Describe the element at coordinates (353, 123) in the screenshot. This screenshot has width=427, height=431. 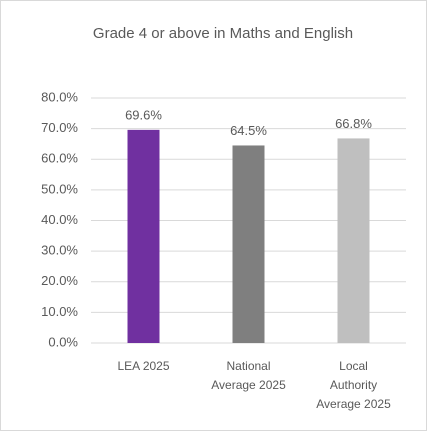
I see `data-label: 66.8%` at that location.